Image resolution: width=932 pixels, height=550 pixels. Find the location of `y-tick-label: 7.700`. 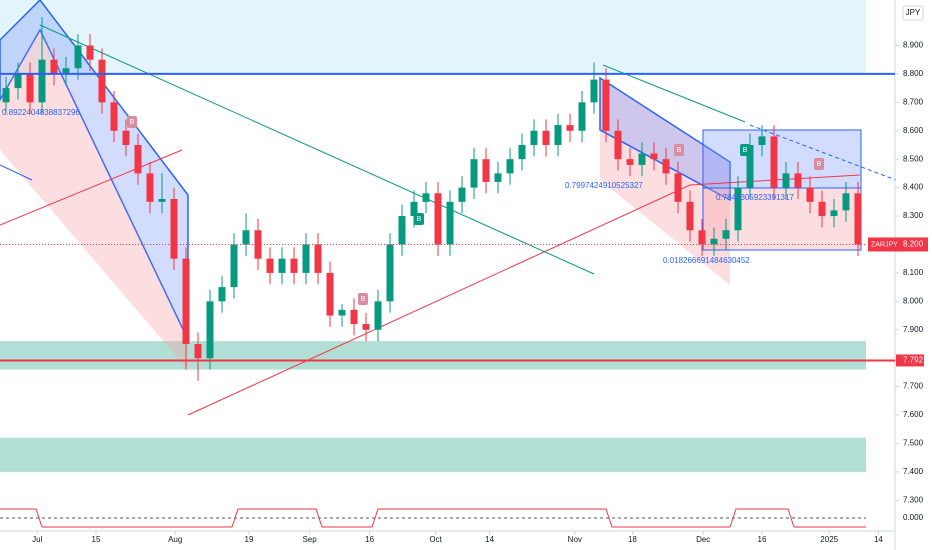

y-tick-label: 7.700 is located at coordinates (913, 386).